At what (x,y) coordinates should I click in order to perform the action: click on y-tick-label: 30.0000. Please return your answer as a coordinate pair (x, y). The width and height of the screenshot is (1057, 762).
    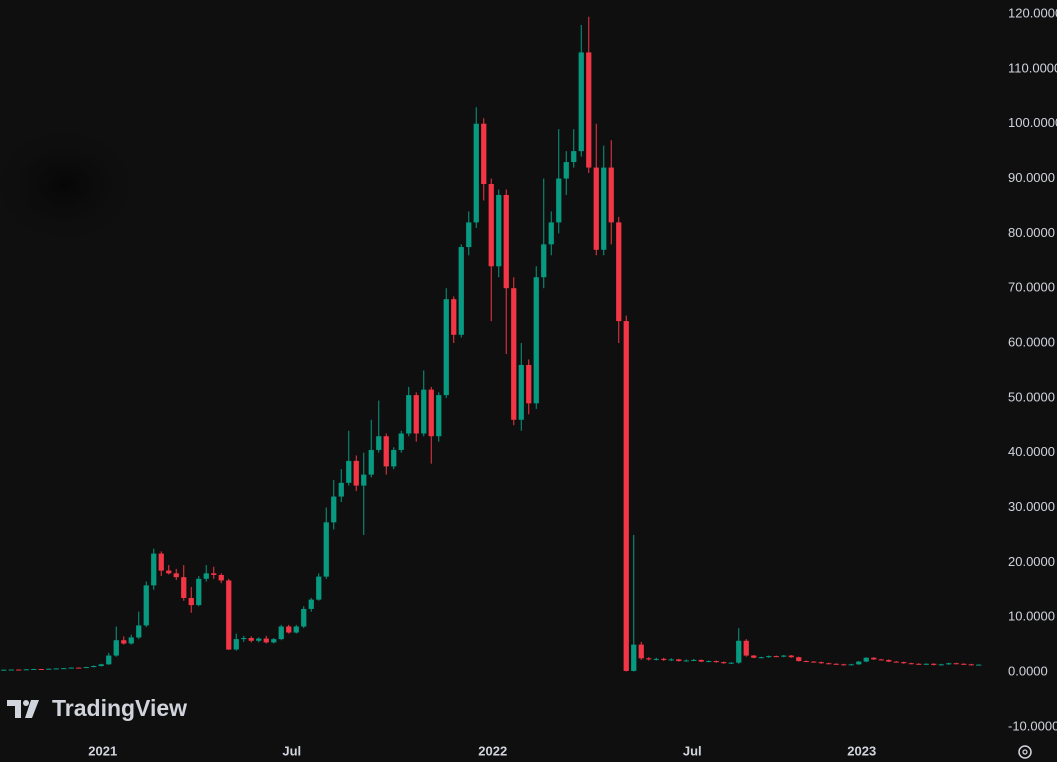
    Looking at the image, I should click on (1031, 506).